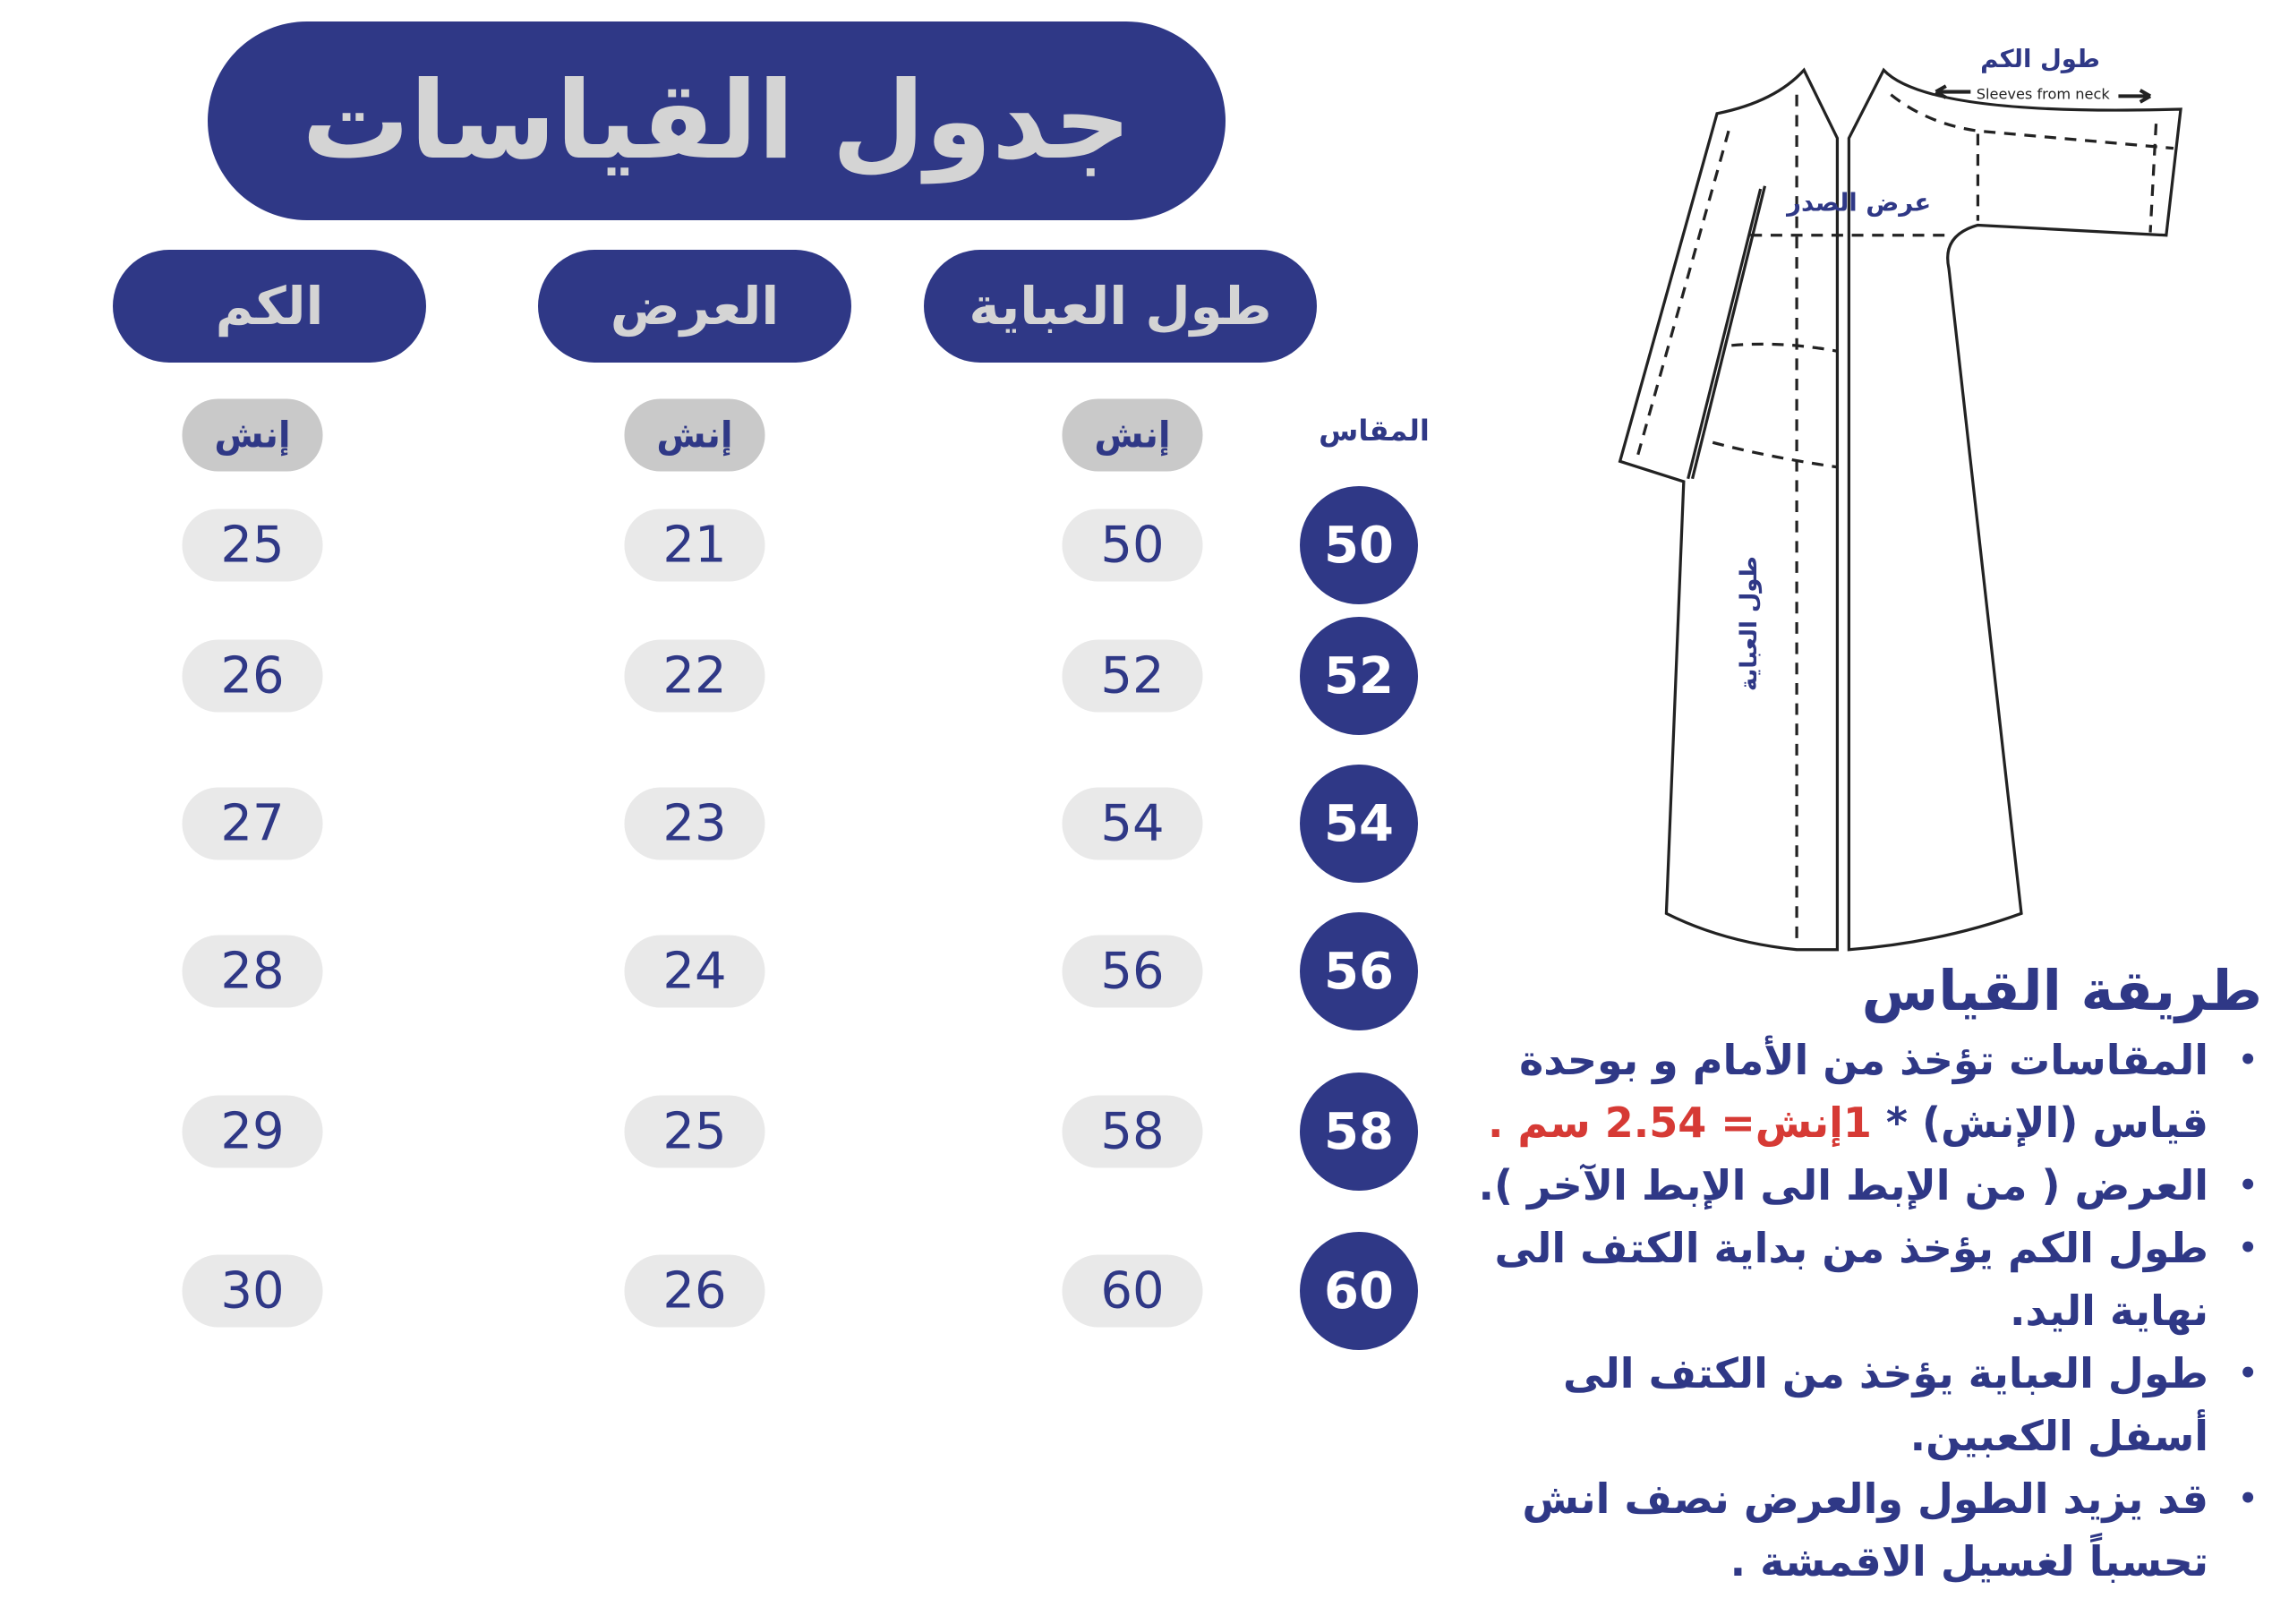 The image size is (2272, 1624). What do you see at coordinates (694, 972) in the screenshot?
I see `table-cell: 24` at bounding box center [694, 972].